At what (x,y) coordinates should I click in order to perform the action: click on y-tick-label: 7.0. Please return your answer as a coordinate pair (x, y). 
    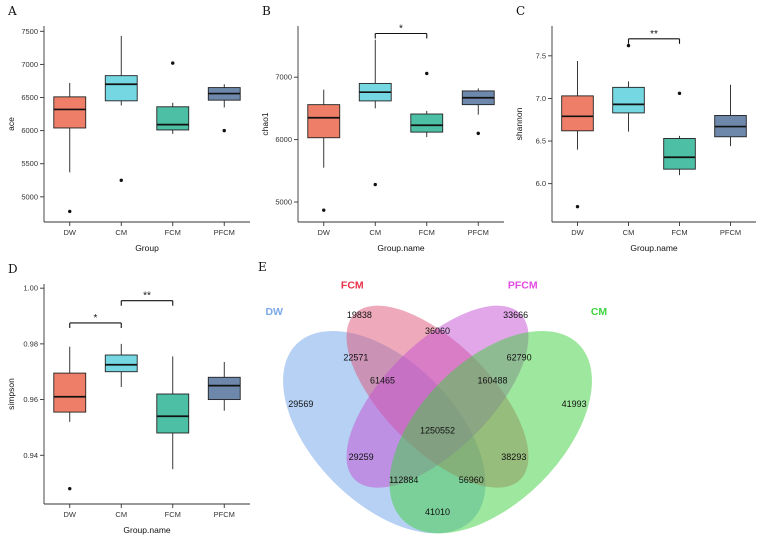
    Looking at the image, I should click on (541, 98).